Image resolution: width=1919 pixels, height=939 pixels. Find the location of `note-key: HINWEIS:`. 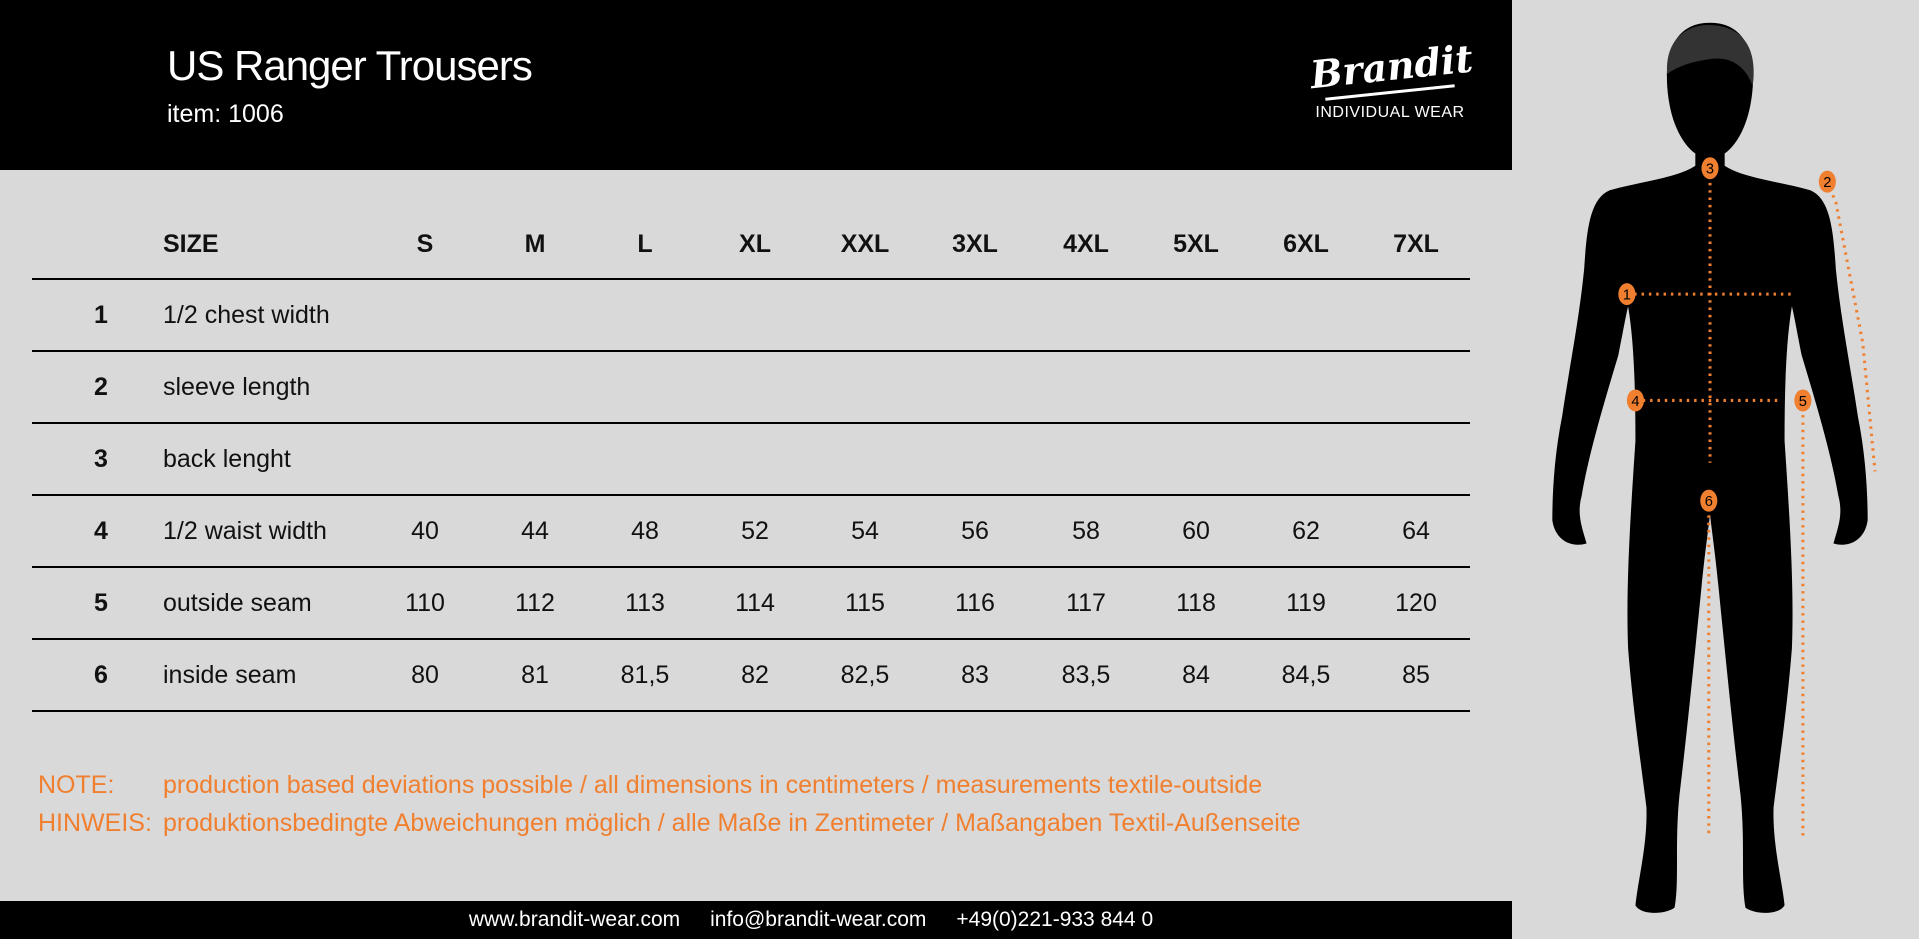

note-key: HINWEIS: is located at coordinates (95, 823).